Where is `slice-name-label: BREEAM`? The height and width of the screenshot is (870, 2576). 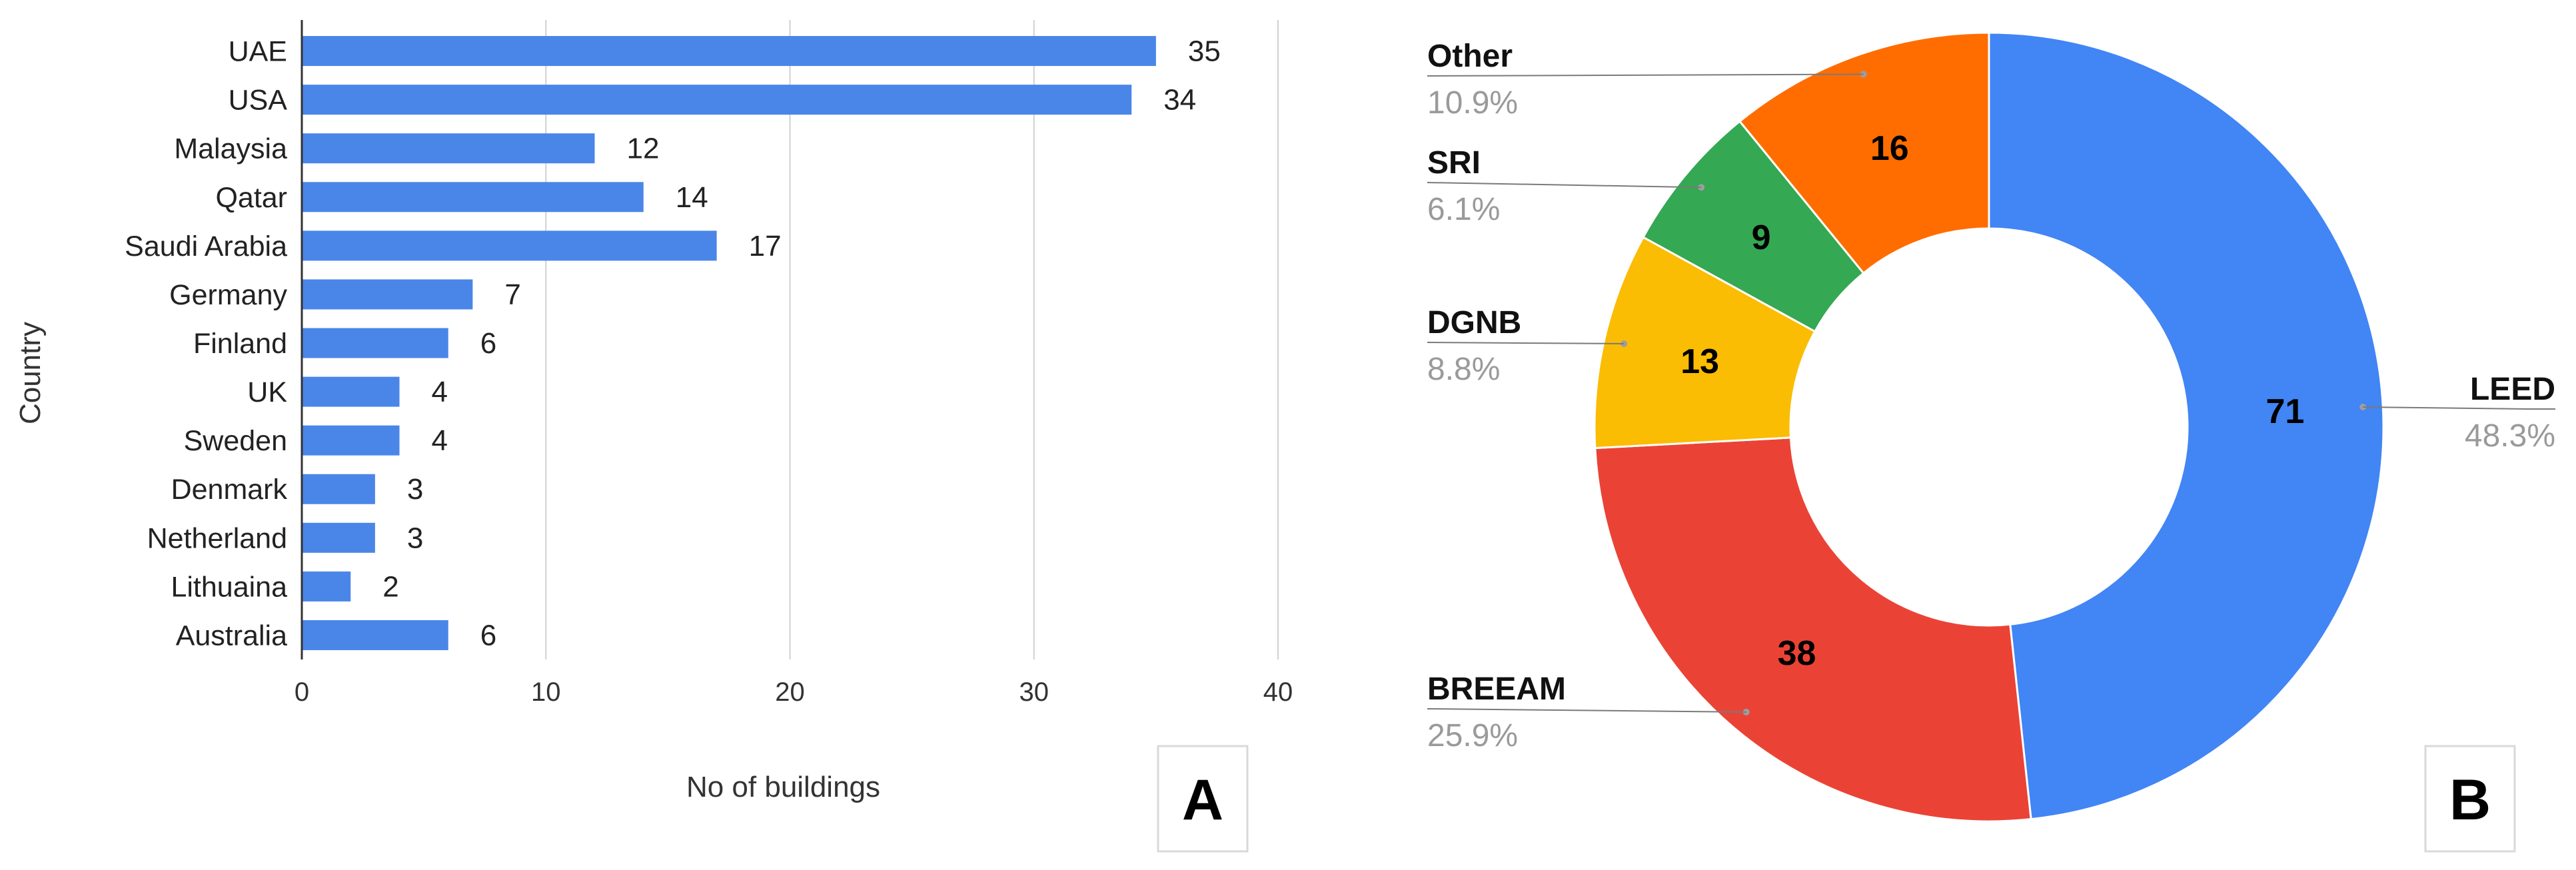
slice-name-label: BREEAM is located at coordinates (1496, 689).